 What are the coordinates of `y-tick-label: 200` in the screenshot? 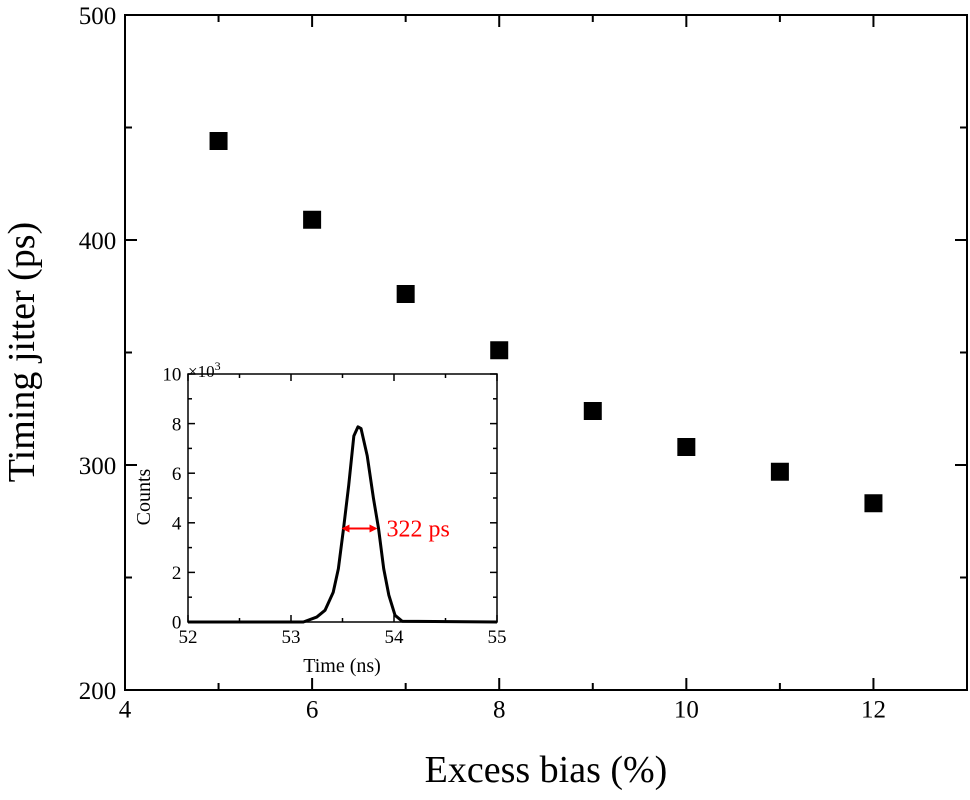 It's located at (98, 691).